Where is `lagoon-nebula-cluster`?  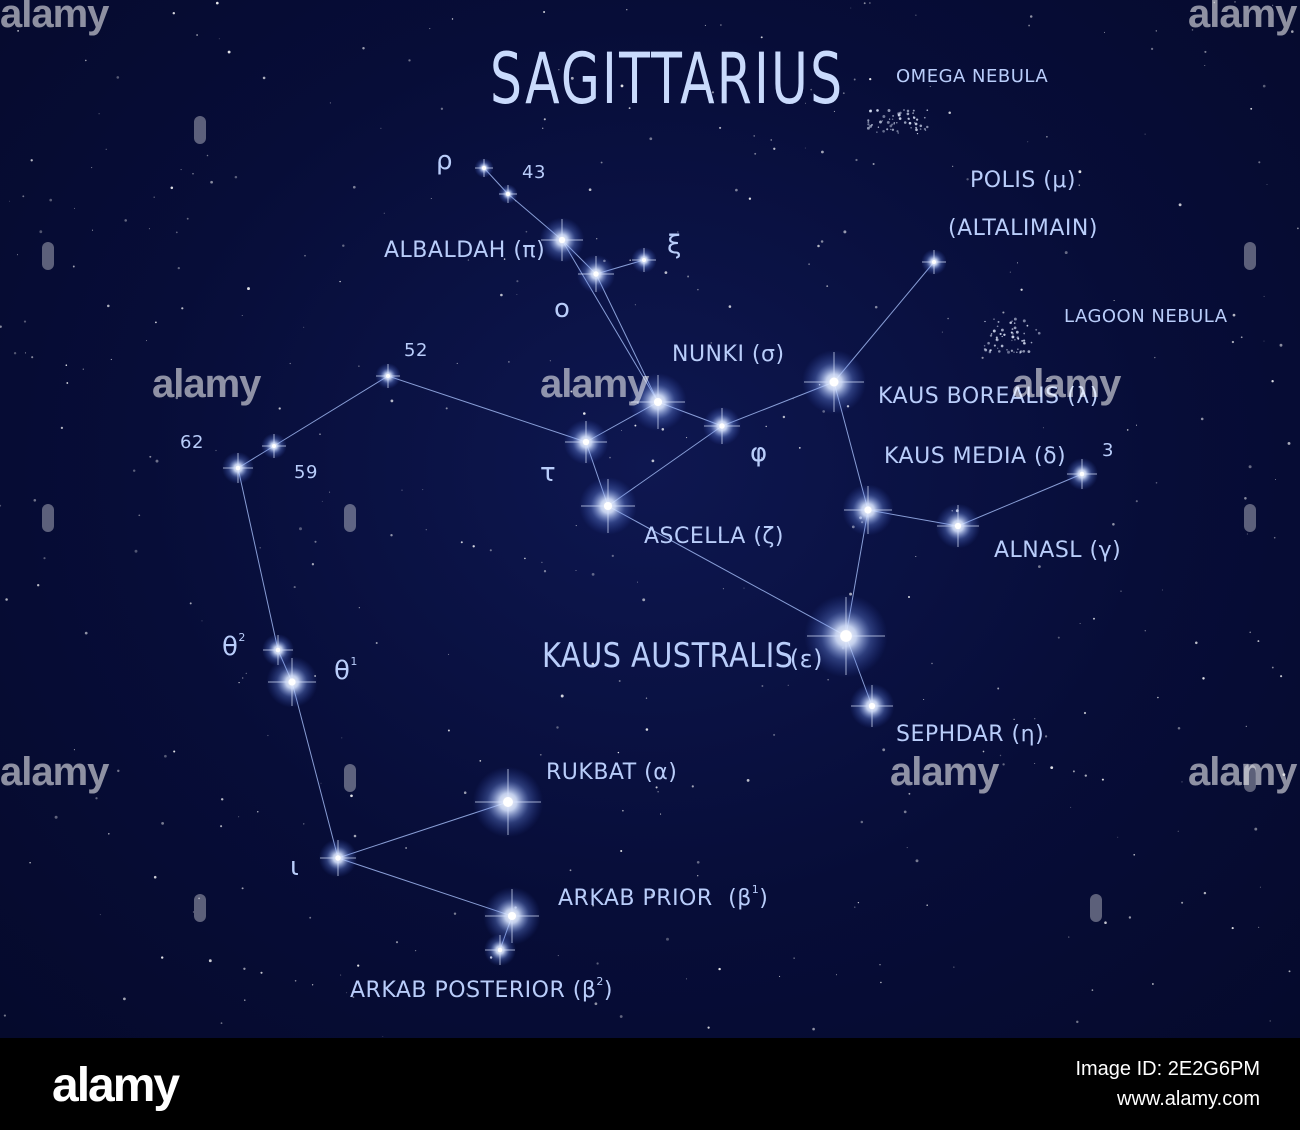 lagoon-nebula-cluster is located at coordinates (1012, 335).